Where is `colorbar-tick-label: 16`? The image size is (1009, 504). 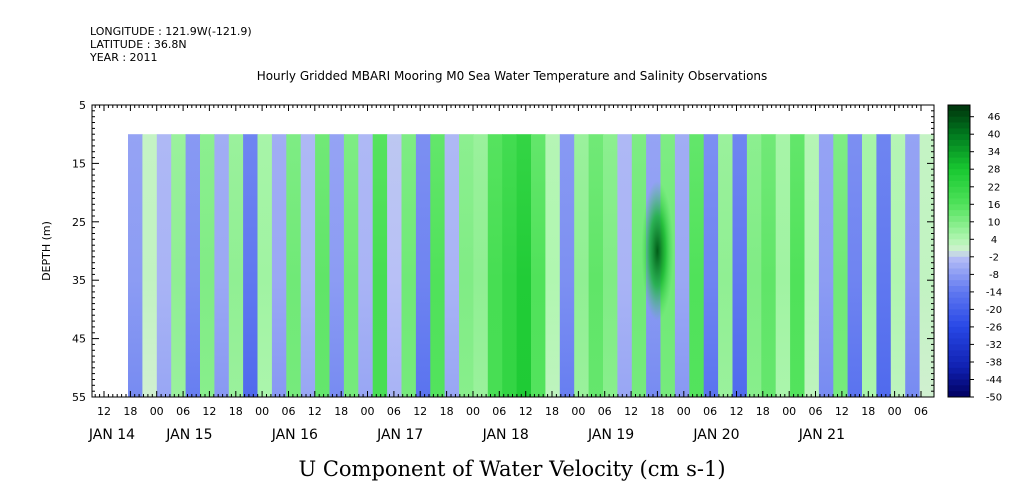
colorbar-tick-label: 16 is located at coordinates (994, 205).